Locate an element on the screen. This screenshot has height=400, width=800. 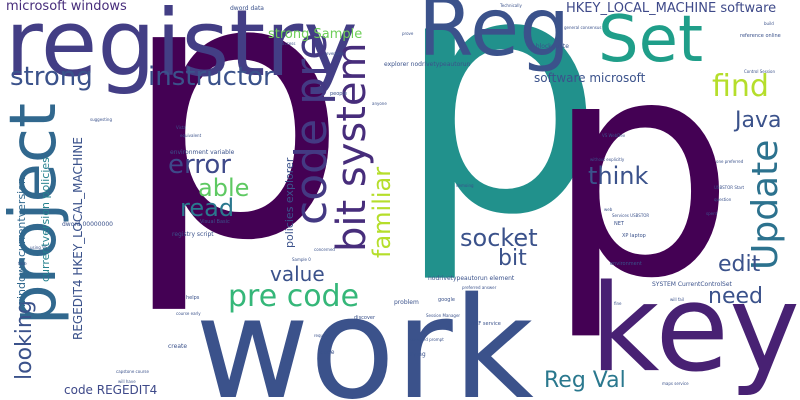
cloud-word: socket is located at coordinates (499, 238).